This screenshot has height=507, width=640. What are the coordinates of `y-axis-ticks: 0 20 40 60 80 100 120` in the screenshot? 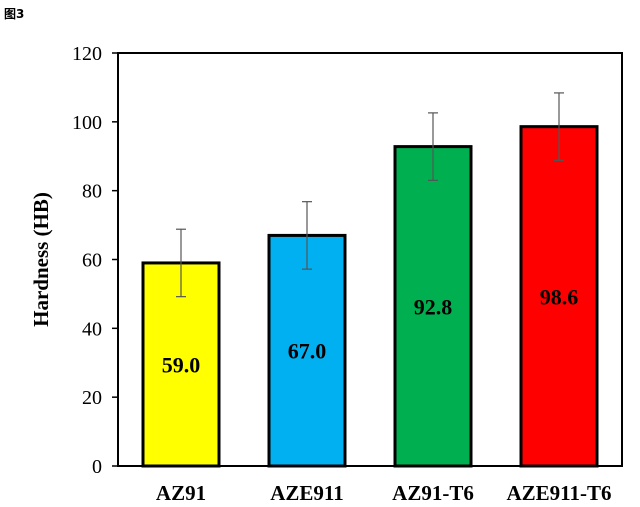 It's located at (95, 260).